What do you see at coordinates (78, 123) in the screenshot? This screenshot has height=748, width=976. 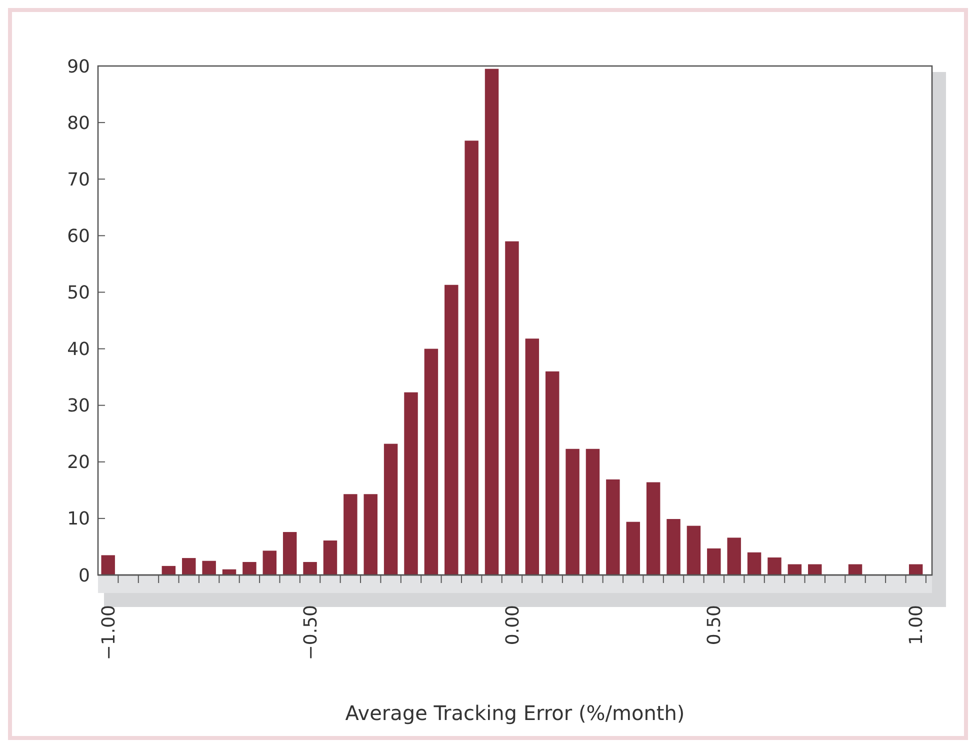 I see `y-tick-label: 80` at bounding box center [78, 123].